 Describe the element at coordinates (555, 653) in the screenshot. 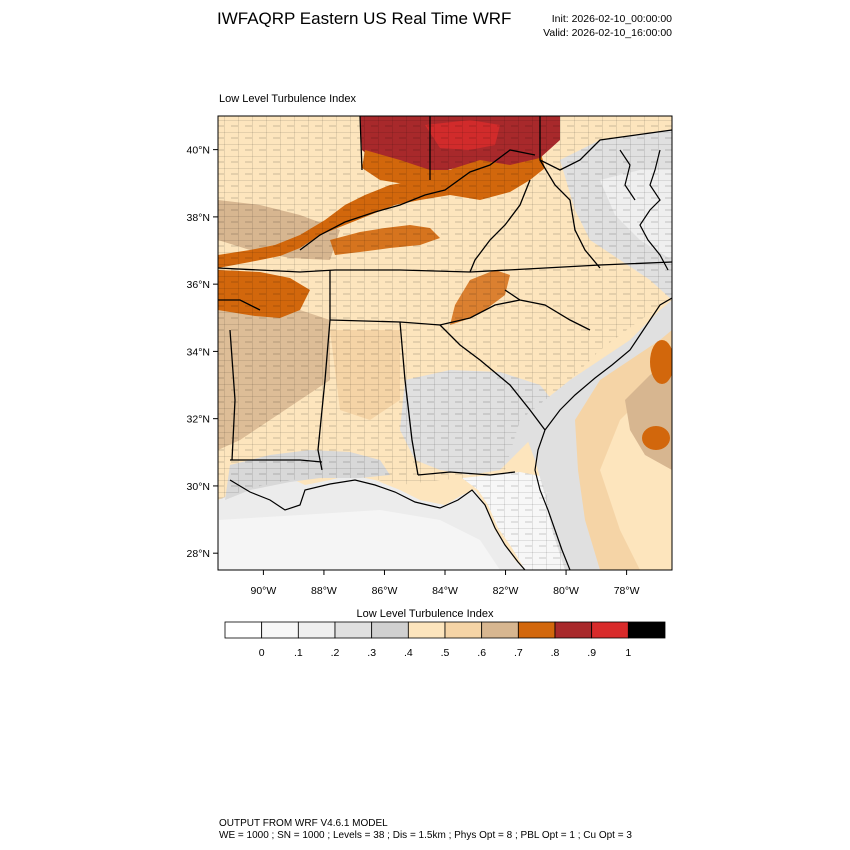

I see `colorbar-tick-label: .8` at that location.